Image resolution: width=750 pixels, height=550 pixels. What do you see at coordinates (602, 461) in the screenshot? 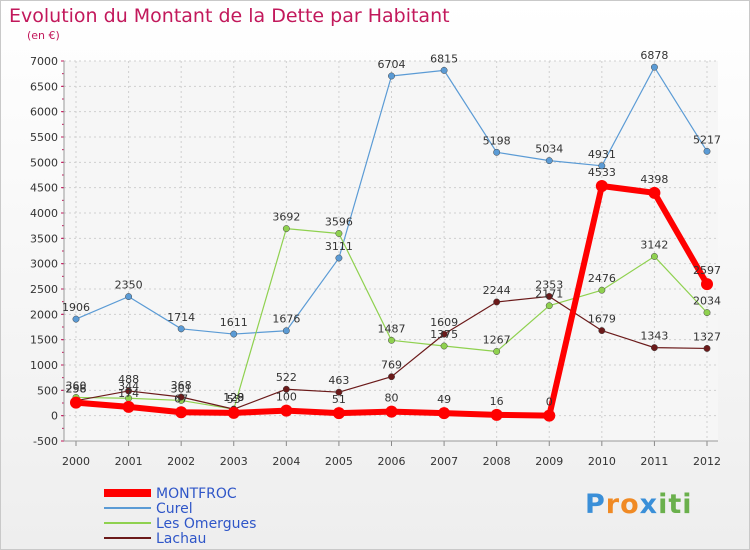
I see `x-tick-label: 2010` at bounding box center [602, 461].